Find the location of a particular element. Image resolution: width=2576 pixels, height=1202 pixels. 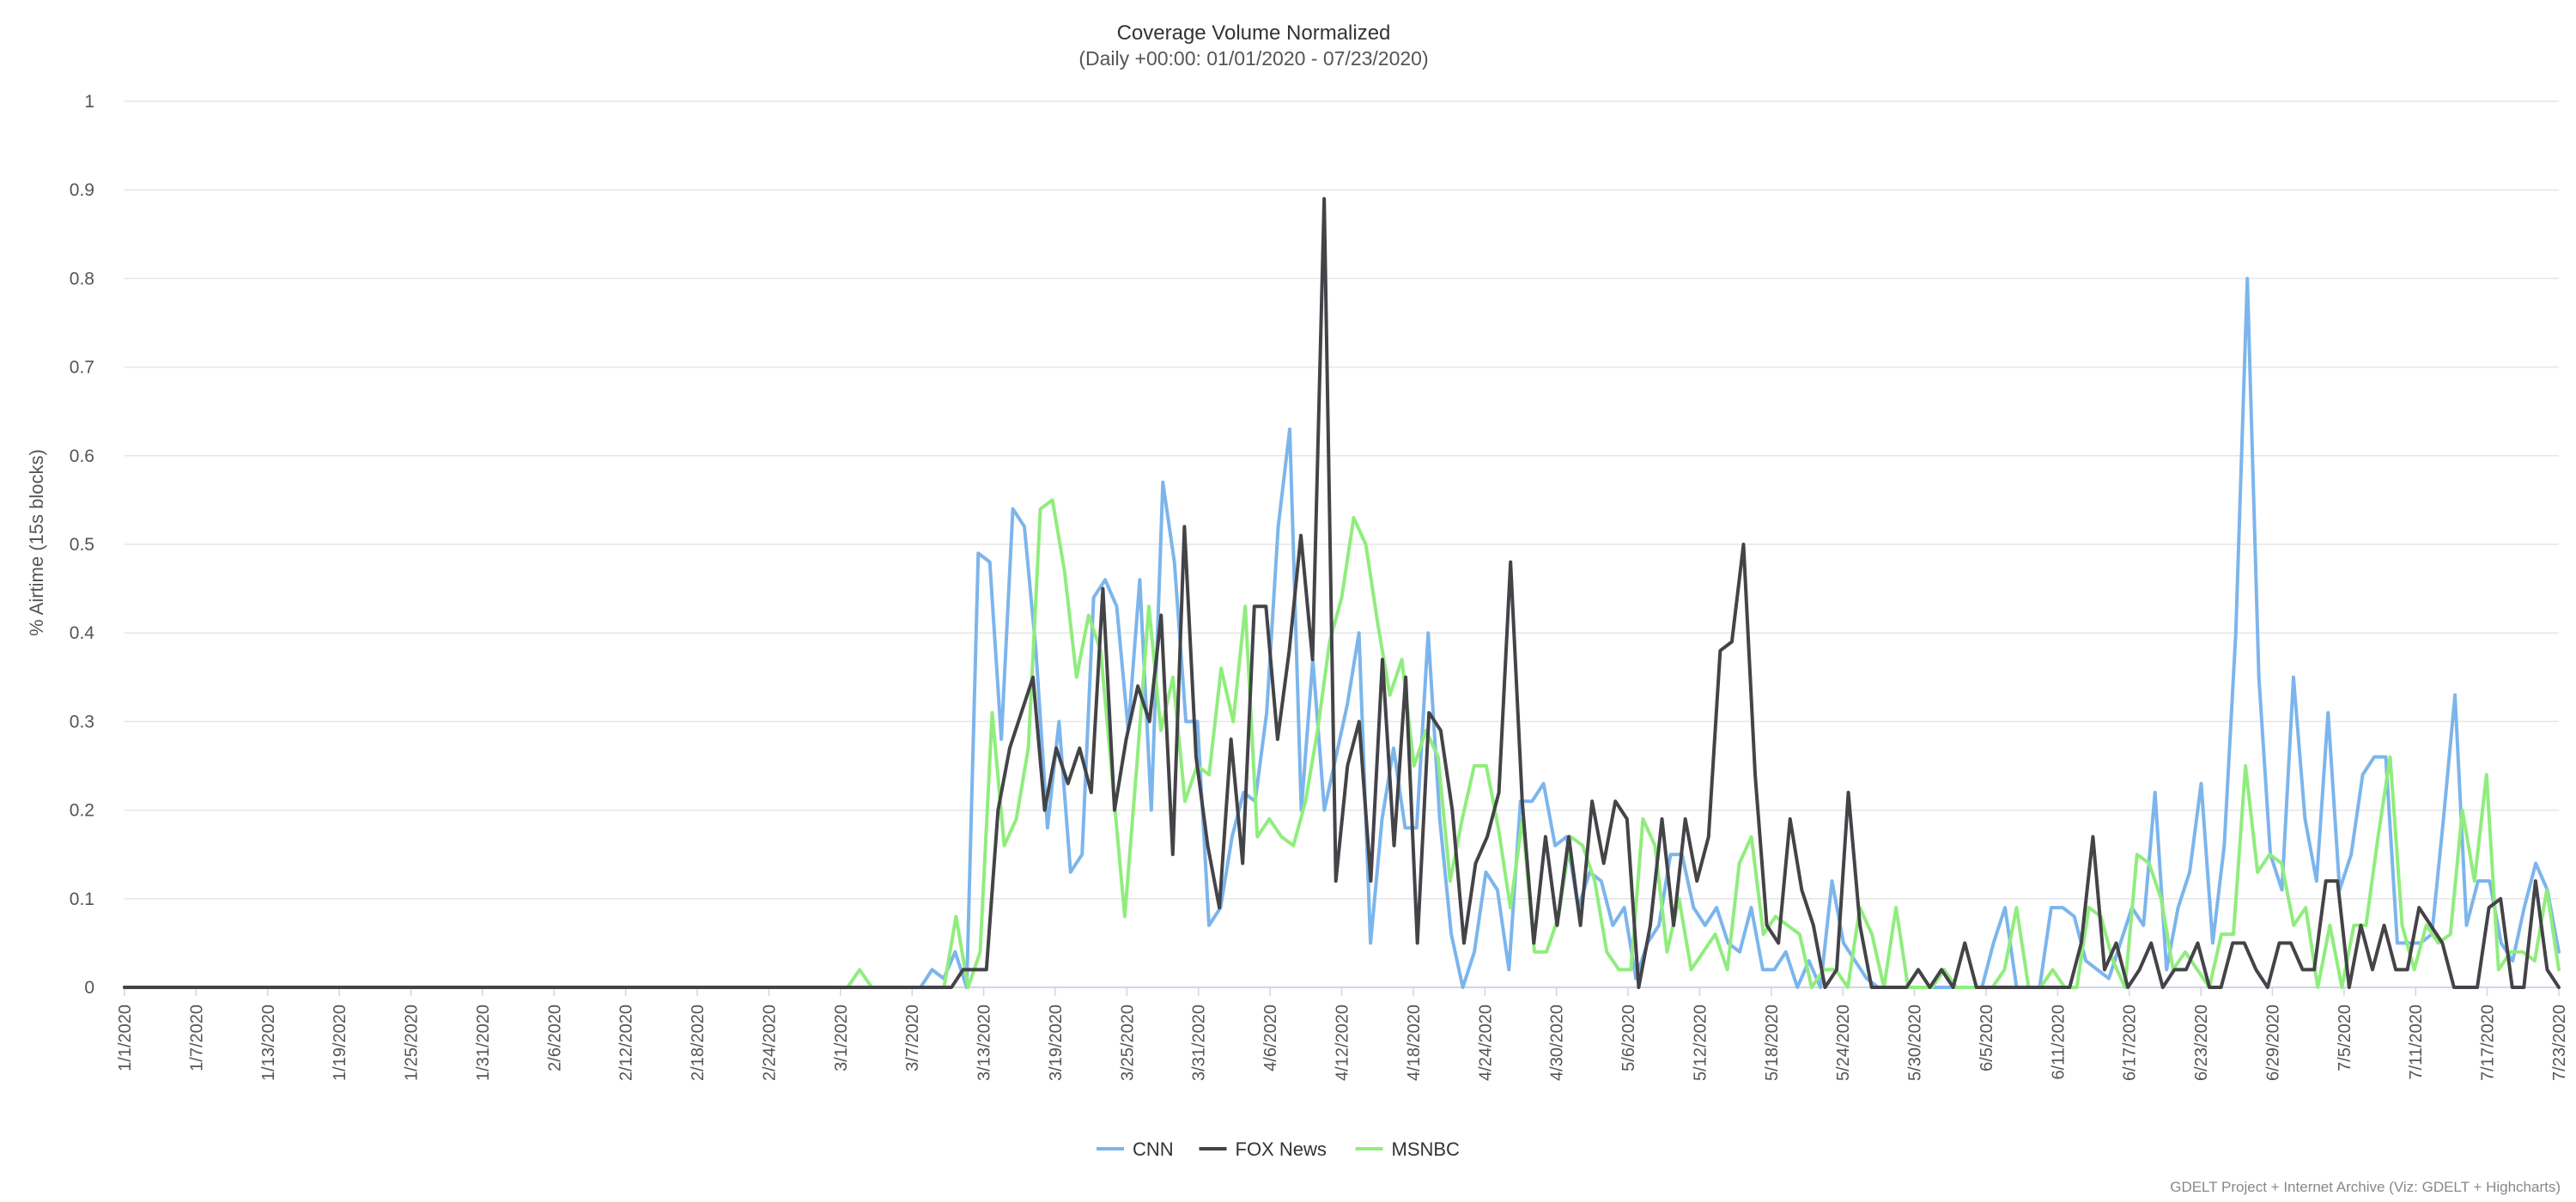

x-tick-label: 5/6/2020 is located at coordinates (1628, 1038).